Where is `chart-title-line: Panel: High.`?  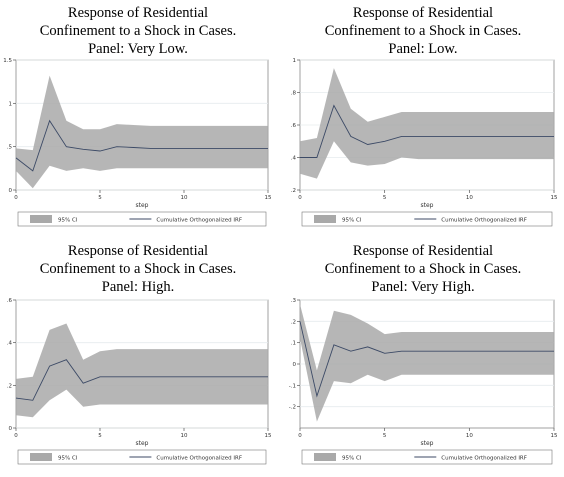
chart-title-line: Panel: High. is located at coordinates (138, 287).